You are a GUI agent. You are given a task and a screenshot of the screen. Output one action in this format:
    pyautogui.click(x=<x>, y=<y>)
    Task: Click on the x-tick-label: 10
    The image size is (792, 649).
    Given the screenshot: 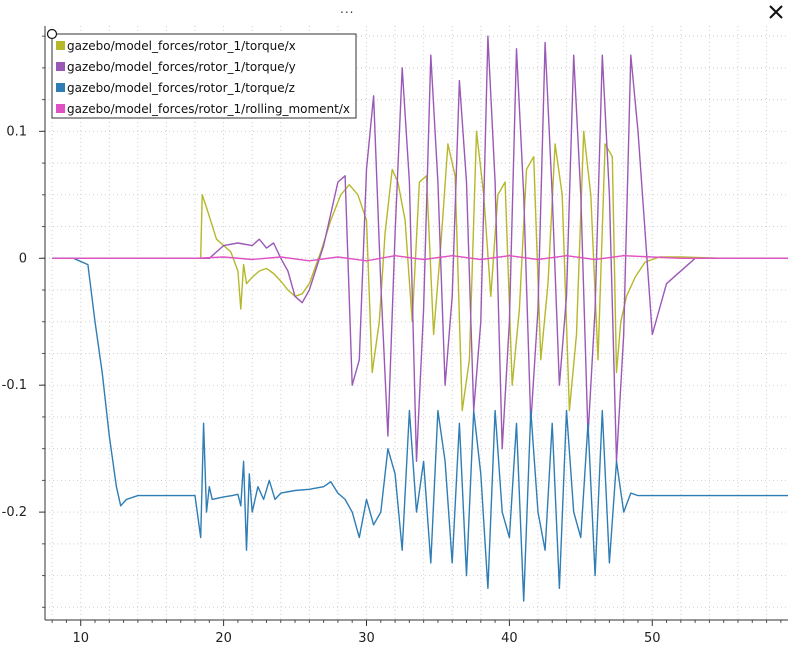 What is the action you would take?
    pyautogui.click(x=80, y=638)
    